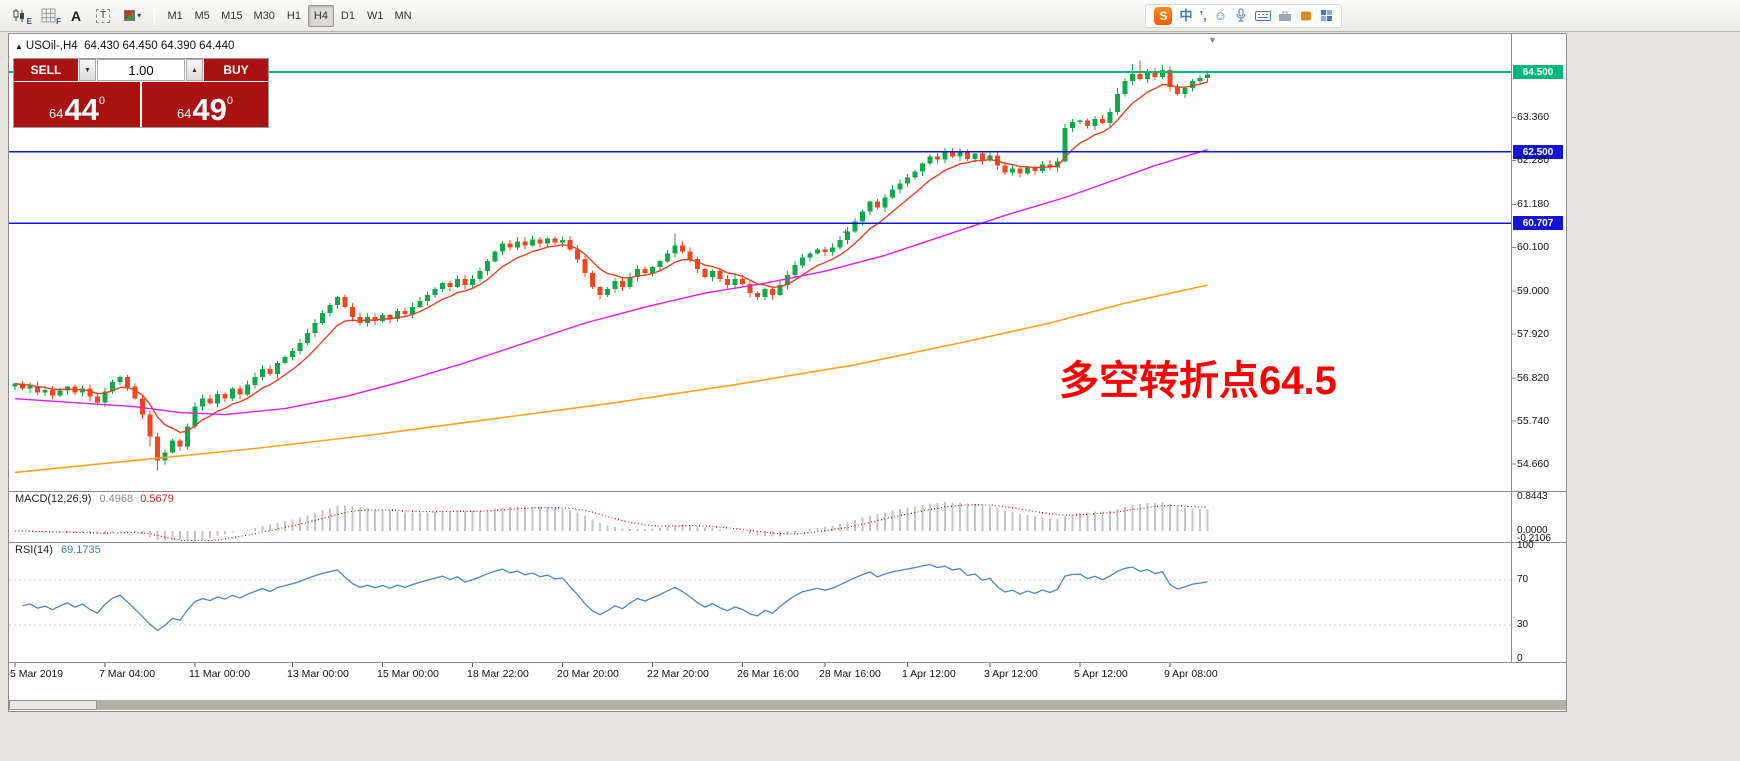 This screenshot has width=1740, height=761. Describe the element at coordinates (29, 21) in the screenshot. I see `badge-e: E` at that location.